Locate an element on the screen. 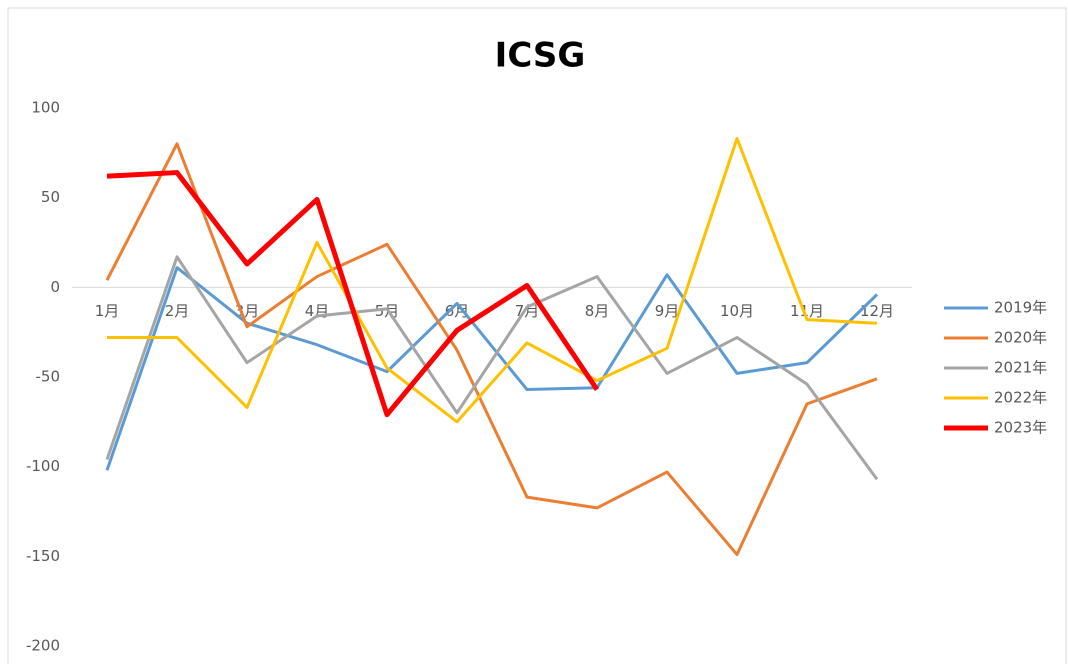 This screenshot has width=1068, height=664. legend-label: 2020年 is located at coordinates (1020, 338).